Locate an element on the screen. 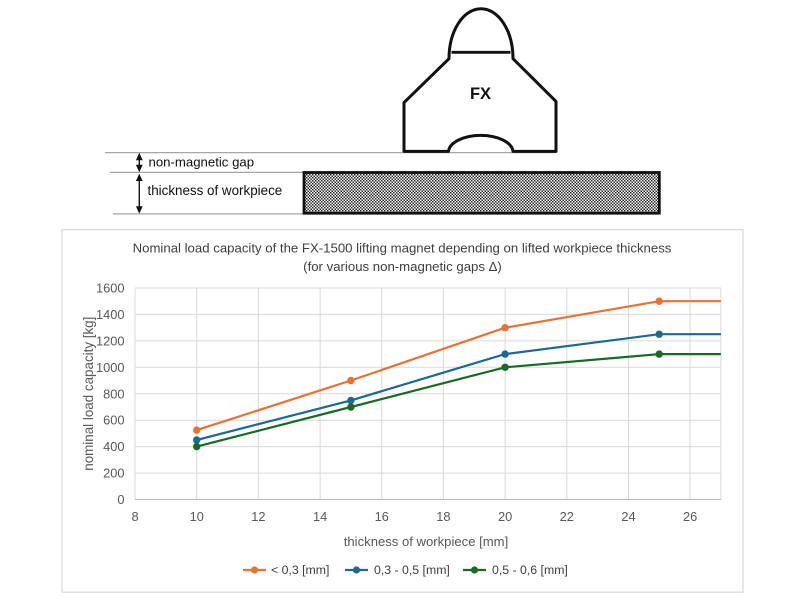 The image size is (800, 600). svg-text: 24 is located at coordinates (628, 516).